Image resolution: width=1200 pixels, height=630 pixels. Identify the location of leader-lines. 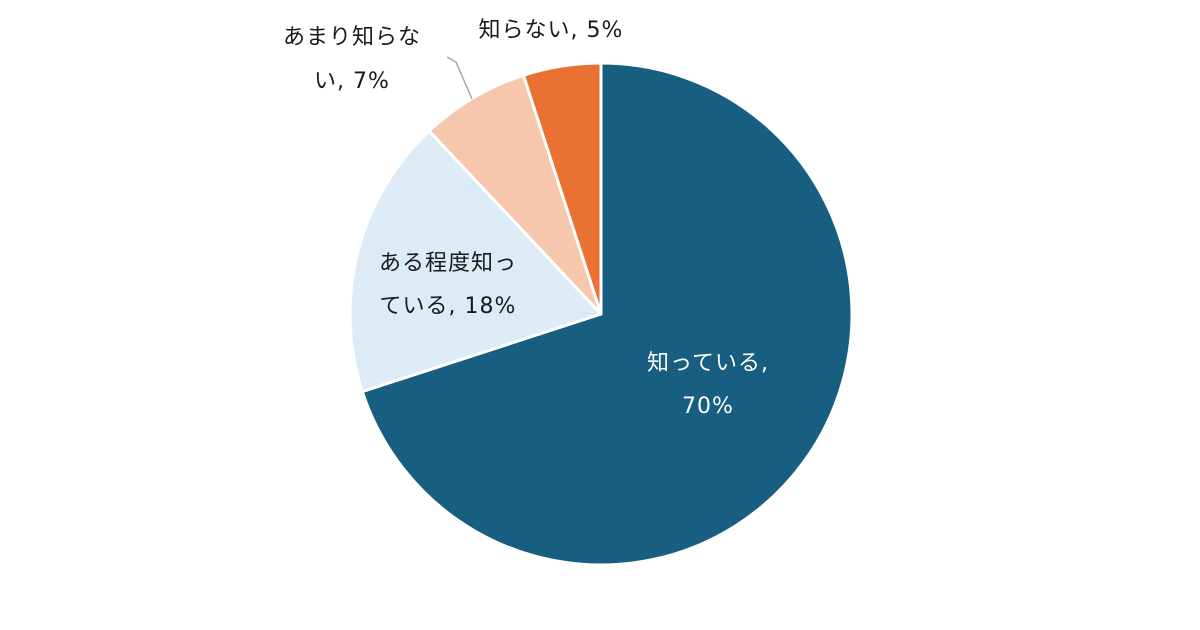
(459, 78).